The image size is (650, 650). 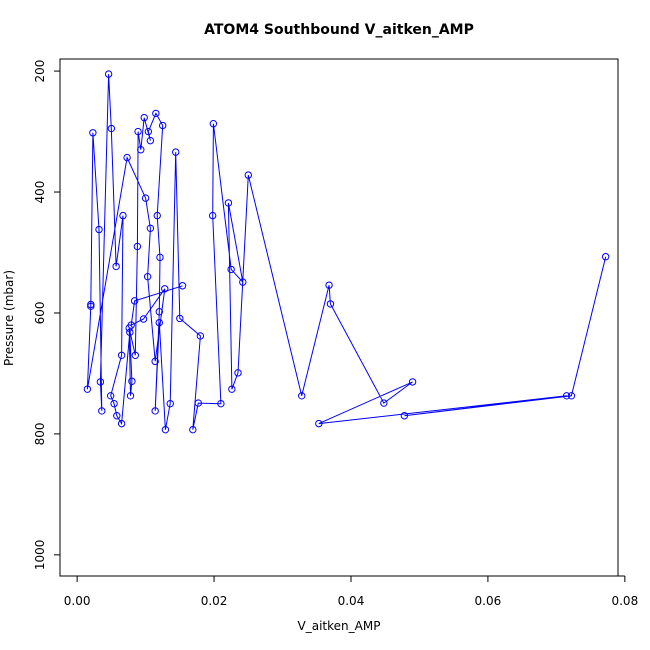 I want to click on y-tick-label: 200, so click(x=40, y=71).